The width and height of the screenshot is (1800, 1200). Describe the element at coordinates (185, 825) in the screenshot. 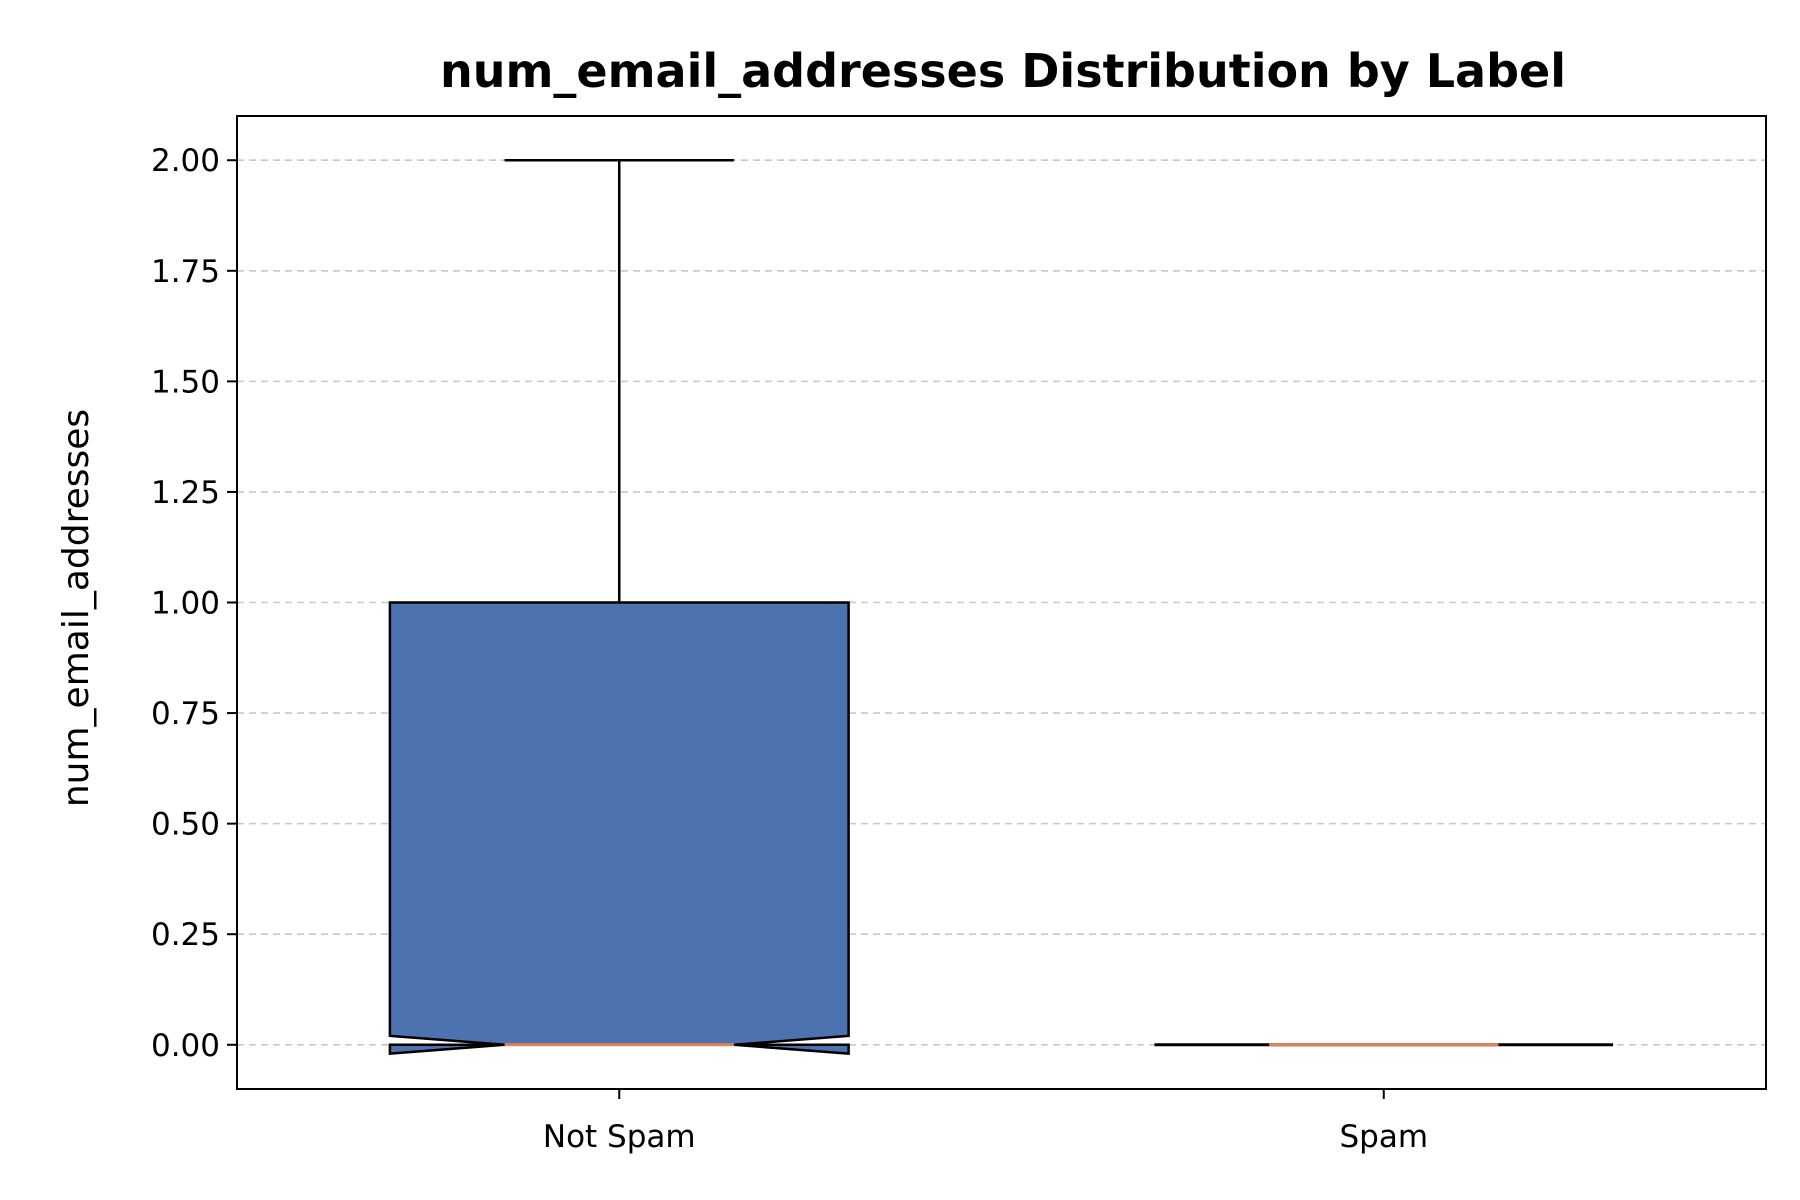

I see `y-tick-label: 0.50` at that location.